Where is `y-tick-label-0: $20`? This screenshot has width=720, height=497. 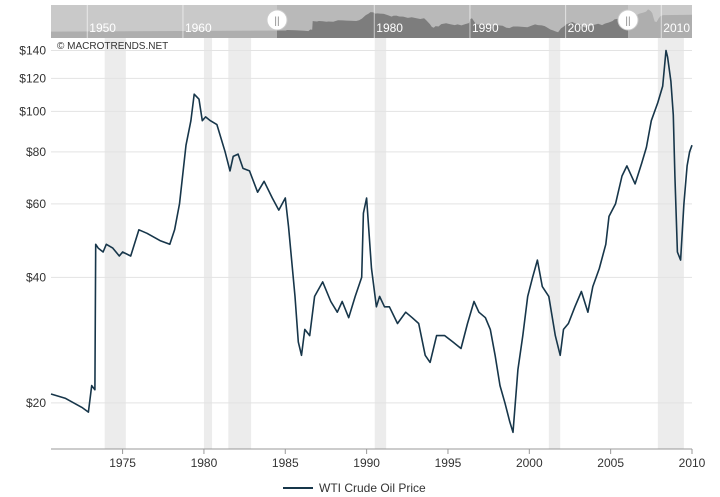 y-tick-label-0: $20 is located at coordinates (36, 403).